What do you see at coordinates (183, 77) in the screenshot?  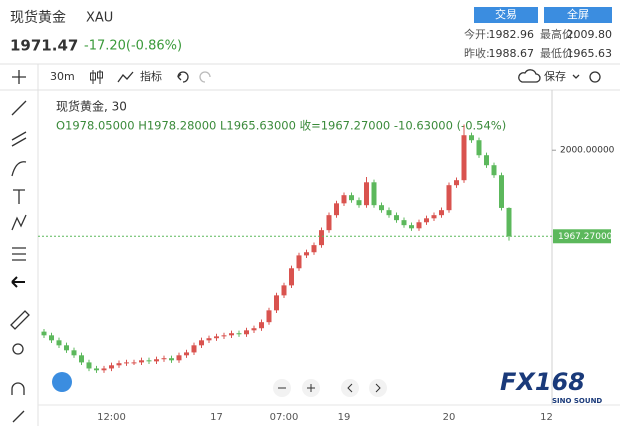 I see `undo` at bounding box center [183, 77].